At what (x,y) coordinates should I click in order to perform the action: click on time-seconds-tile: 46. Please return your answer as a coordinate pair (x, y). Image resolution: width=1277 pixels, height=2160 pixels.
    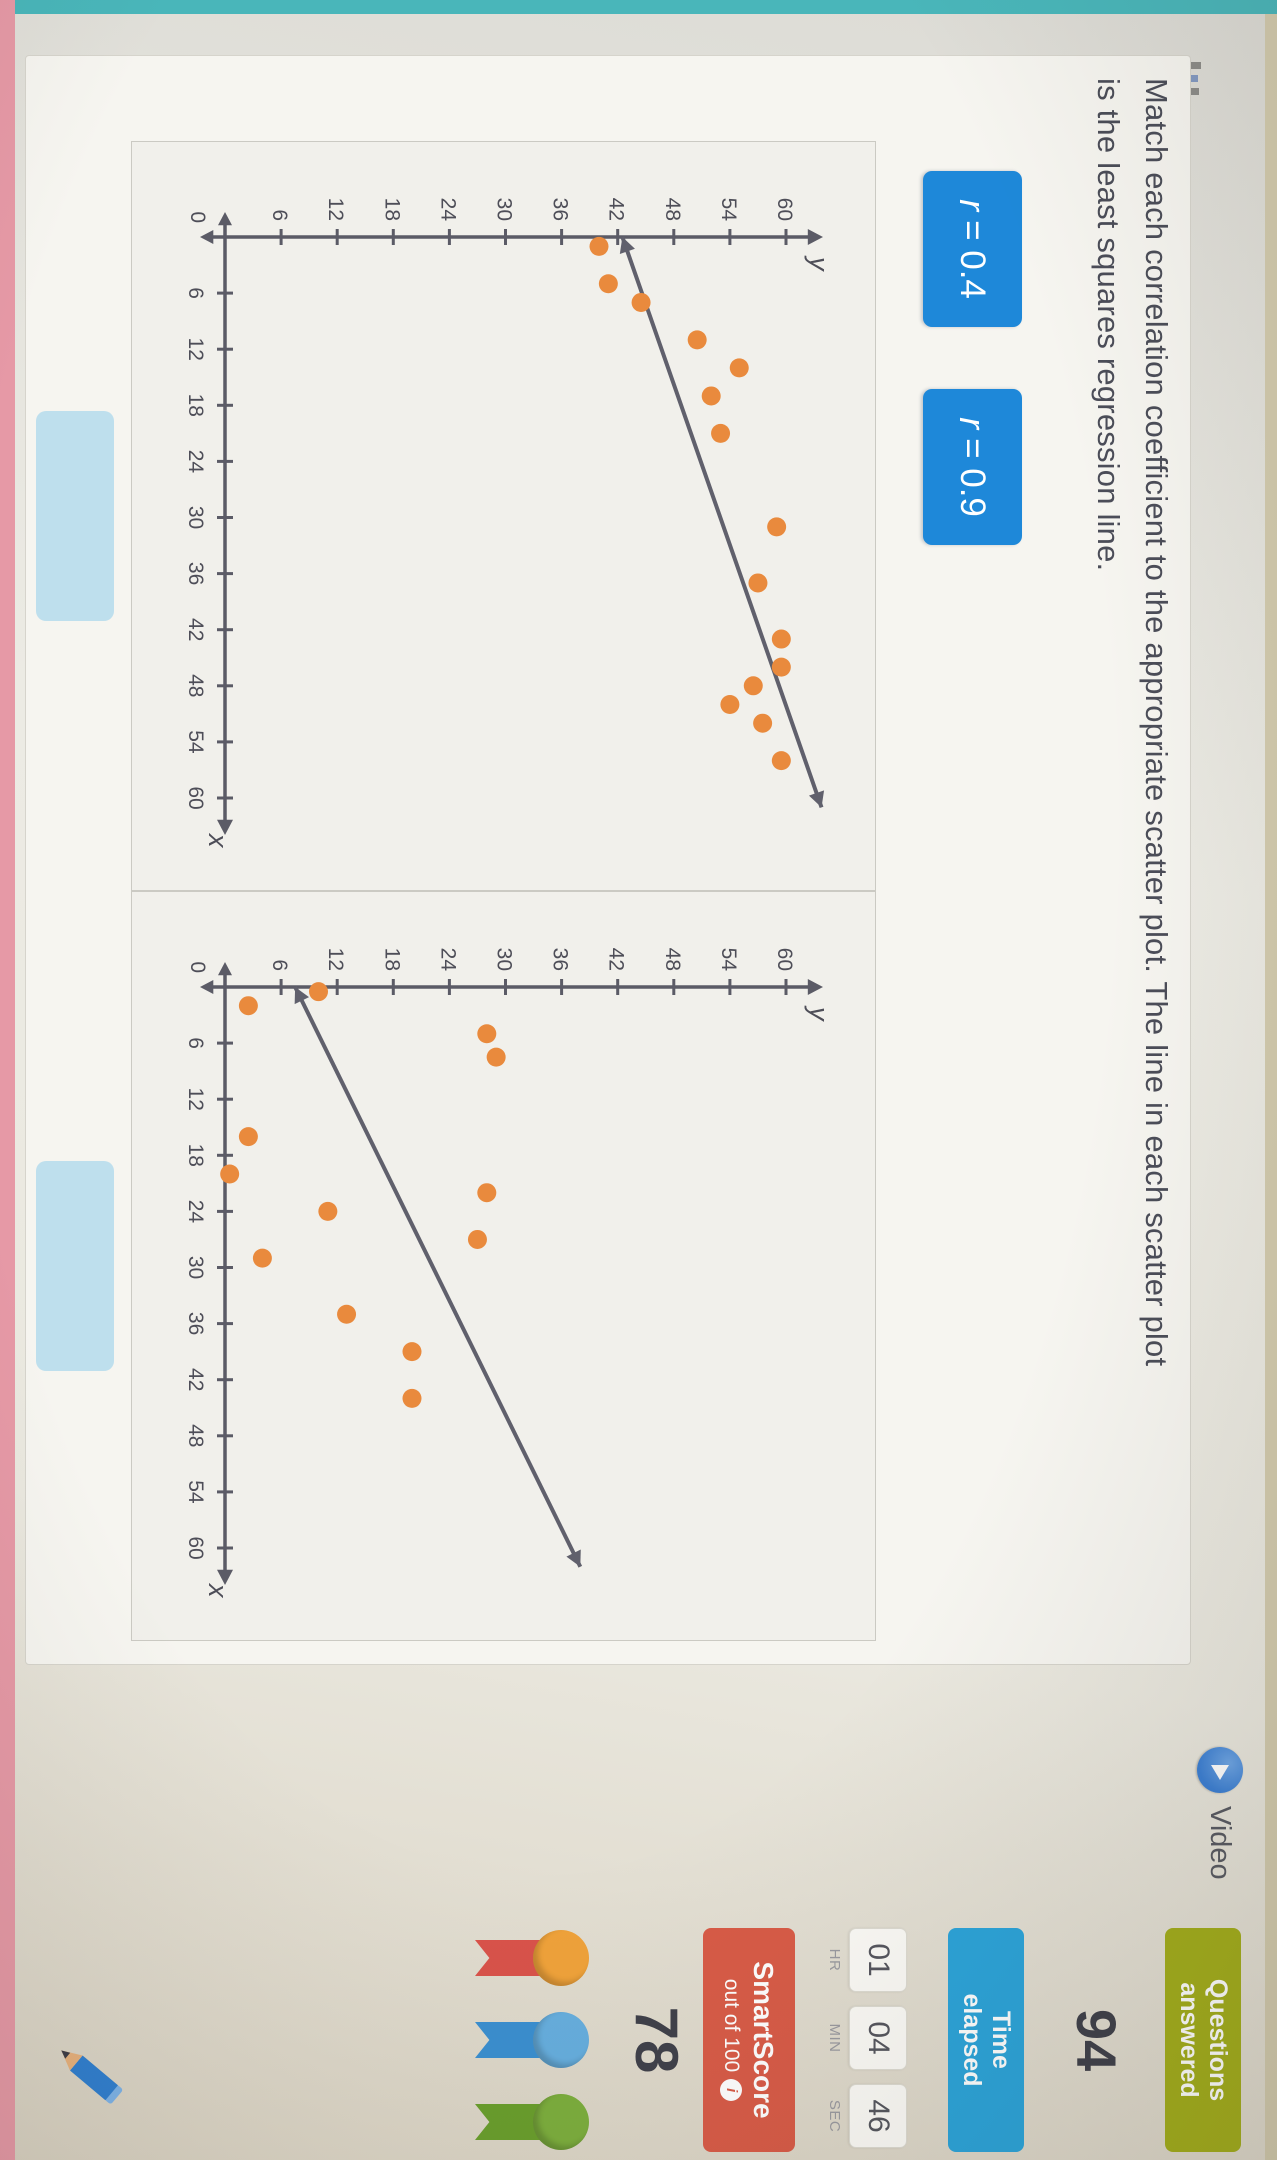
    Looking at the image, I should click on (878, 2116).